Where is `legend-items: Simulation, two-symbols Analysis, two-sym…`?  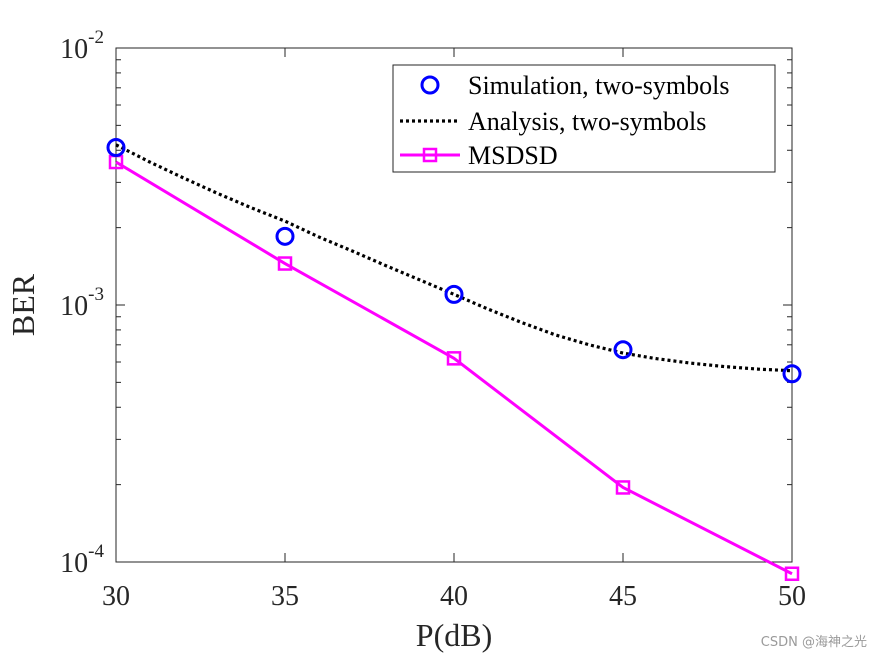 legend-items: Simulation, two-symbols Analysis, two-sym… is located at coordinates (564, 120).